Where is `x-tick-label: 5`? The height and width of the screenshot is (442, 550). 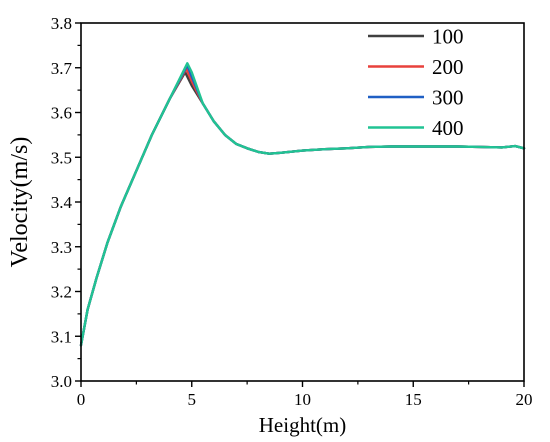
x-tick-label: 5 is located at coordinates (192, 399).